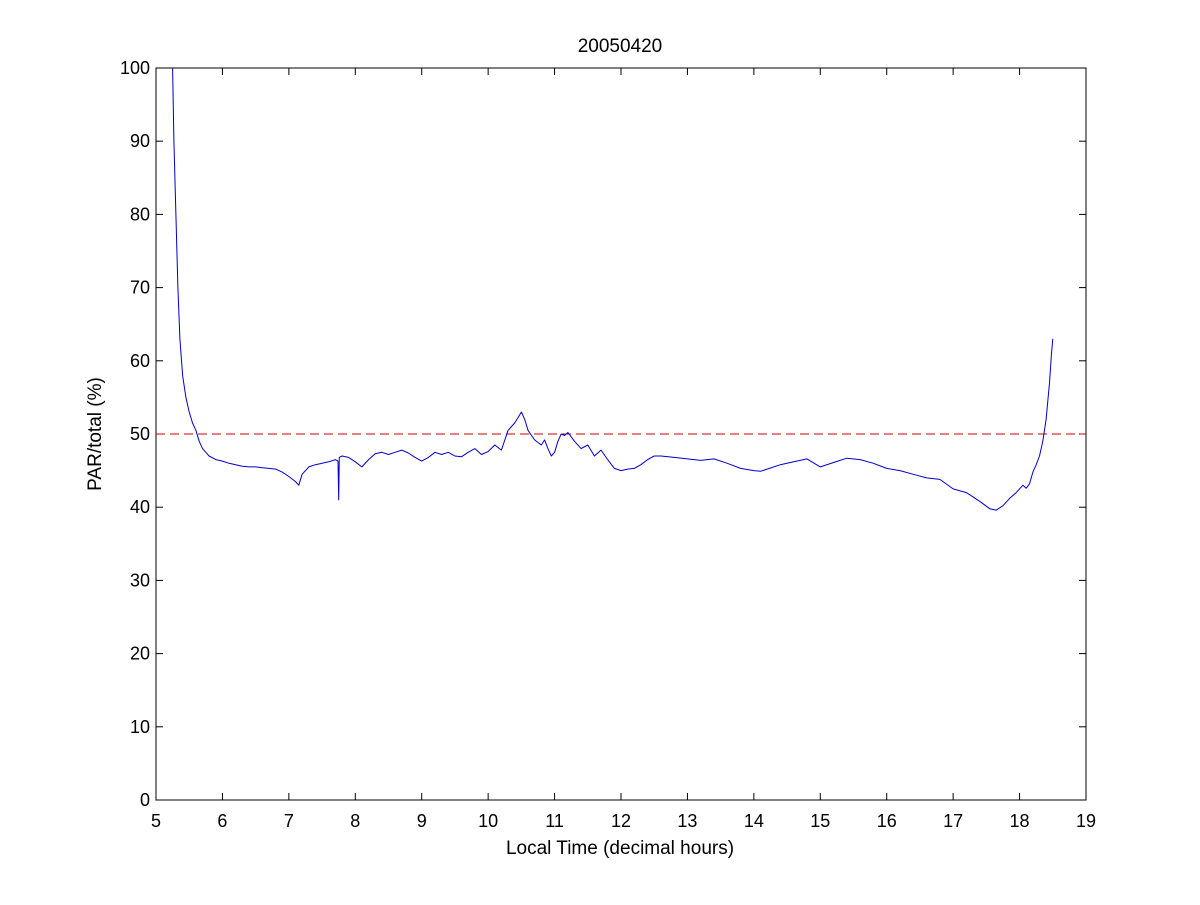 The height and width of the screenshot is (905, 1200). I want to click on x-tick-label: 15, so click(820, 821).